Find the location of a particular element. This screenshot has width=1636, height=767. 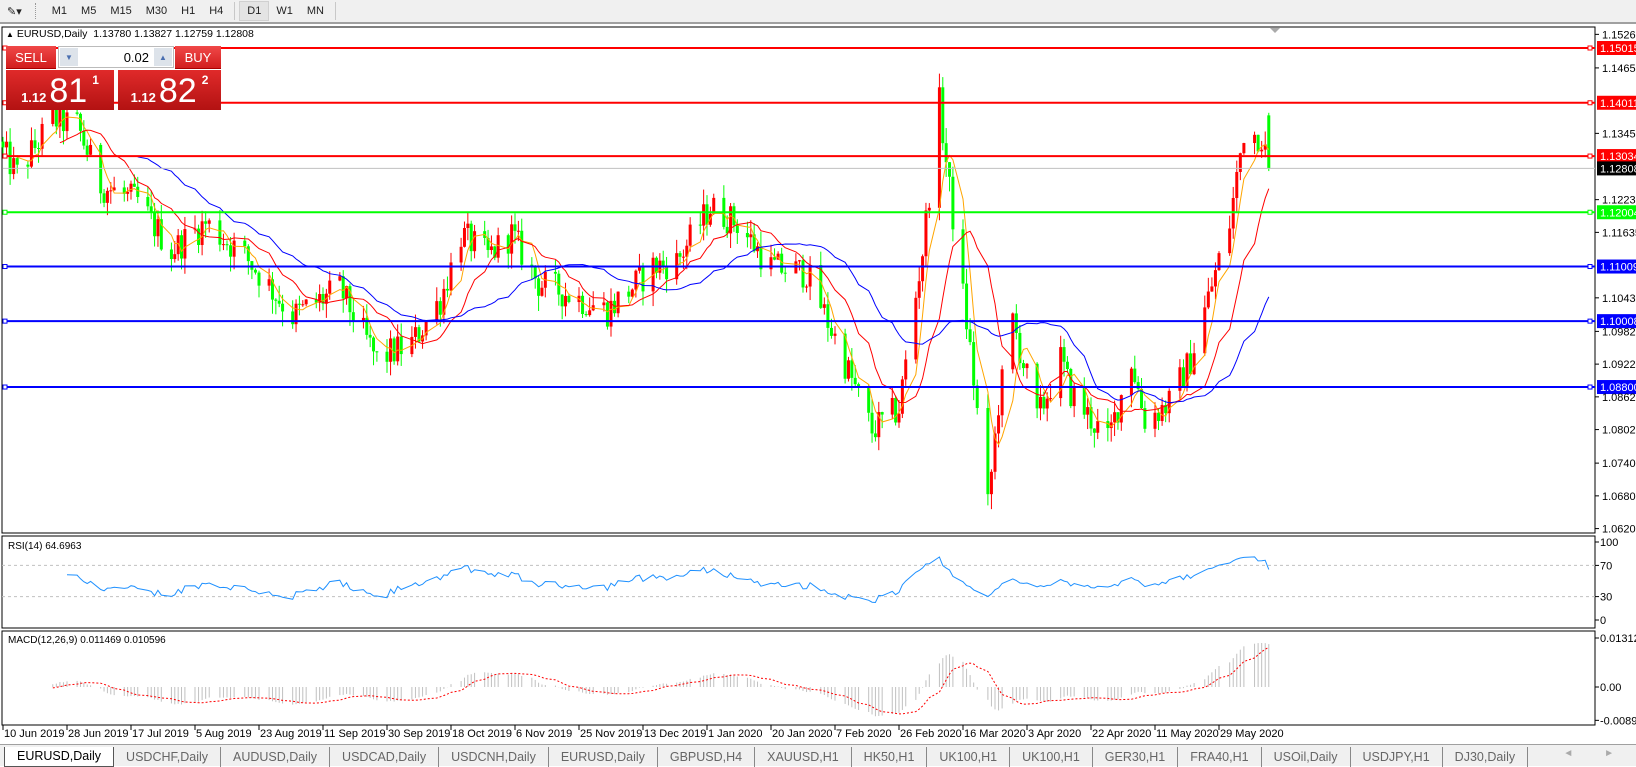

toolbar-grip is located at coordinates (36, 11).